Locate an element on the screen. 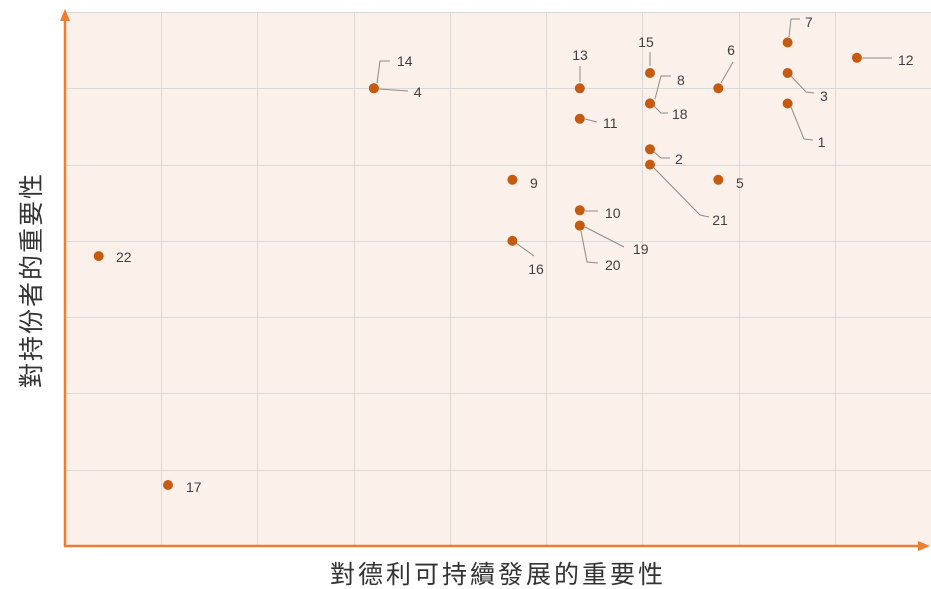 The height and width of the screenshot is (589, 931). data-label-12: 12 is located at coordinates (906, 60).